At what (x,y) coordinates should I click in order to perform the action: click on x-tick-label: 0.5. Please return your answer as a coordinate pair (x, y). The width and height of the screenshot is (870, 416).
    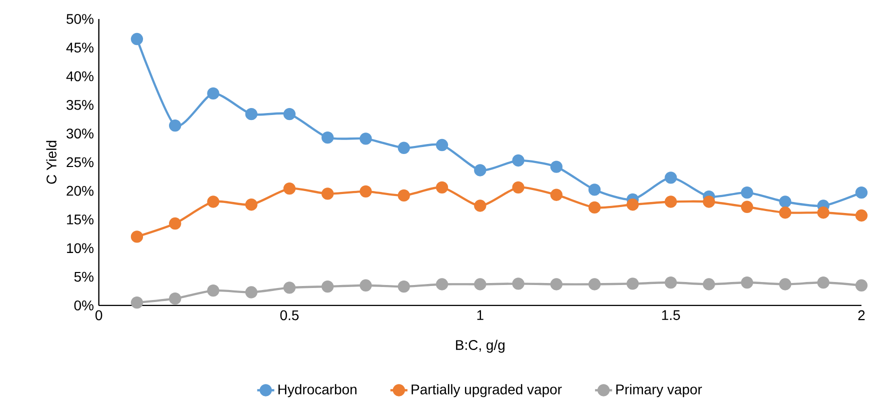
    Looking at the image, I should click on (289, 315).